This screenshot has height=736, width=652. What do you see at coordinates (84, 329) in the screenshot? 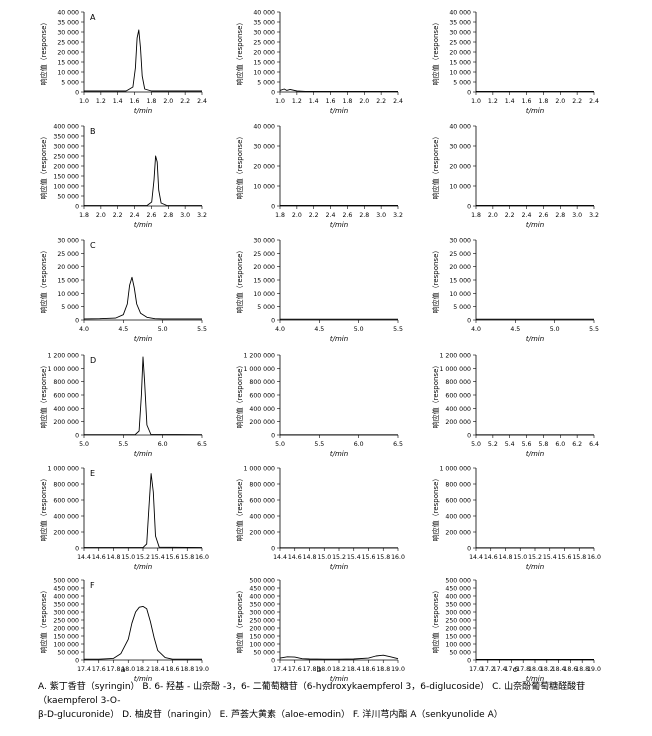
I see `x-tick-label: 4.0` at bounding box center [84, 329].